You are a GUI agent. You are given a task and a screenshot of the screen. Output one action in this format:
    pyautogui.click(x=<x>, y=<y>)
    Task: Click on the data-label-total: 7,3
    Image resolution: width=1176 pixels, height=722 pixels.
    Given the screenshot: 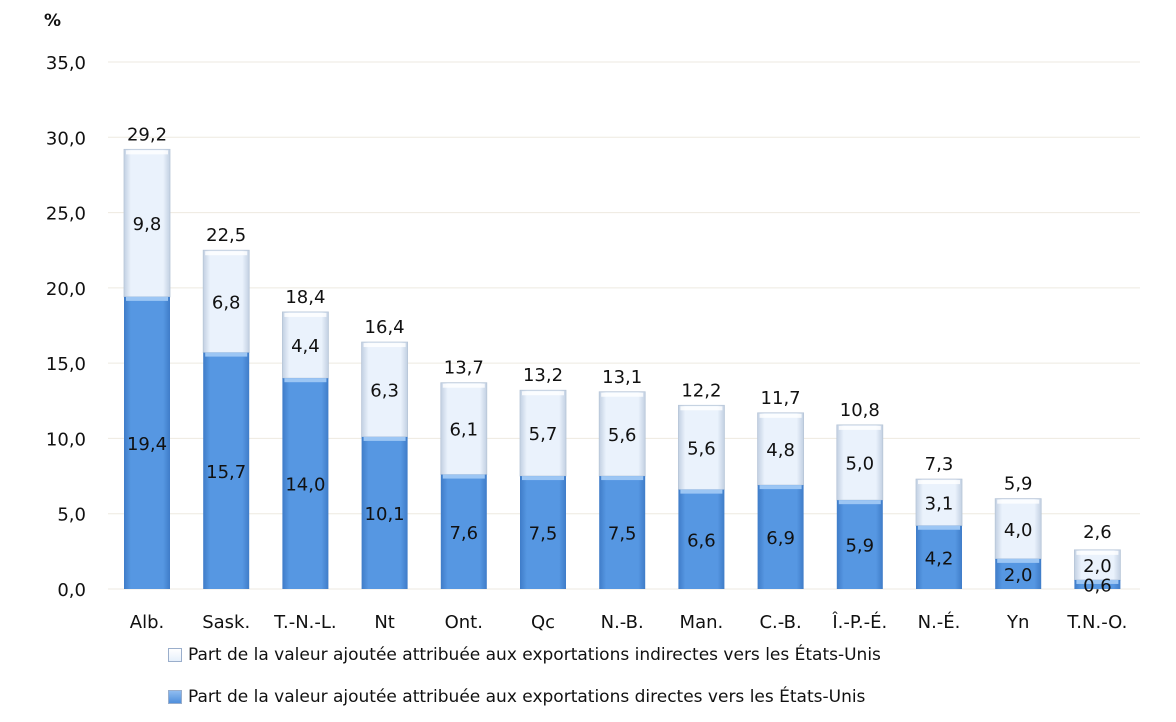 What is the action you would take?
    pyautogui.click(x=939, y=464)
    